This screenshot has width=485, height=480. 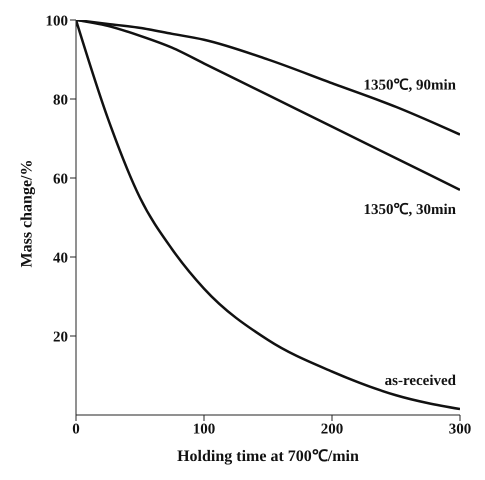 What do you see at coordinates (60, 337) in the screenshot?
I see `y-tick-label: 20` at bounding box center [60, 337].